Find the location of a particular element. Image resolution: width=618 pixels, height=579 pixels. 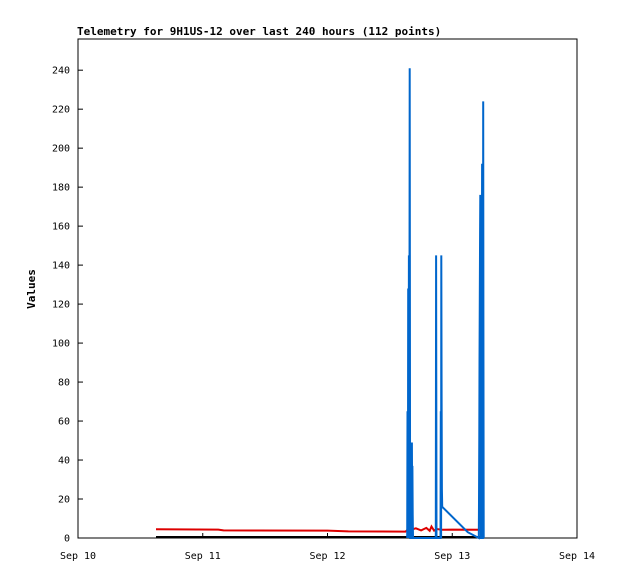

y-tick-label: 100 is located at coordinates (61, 344).